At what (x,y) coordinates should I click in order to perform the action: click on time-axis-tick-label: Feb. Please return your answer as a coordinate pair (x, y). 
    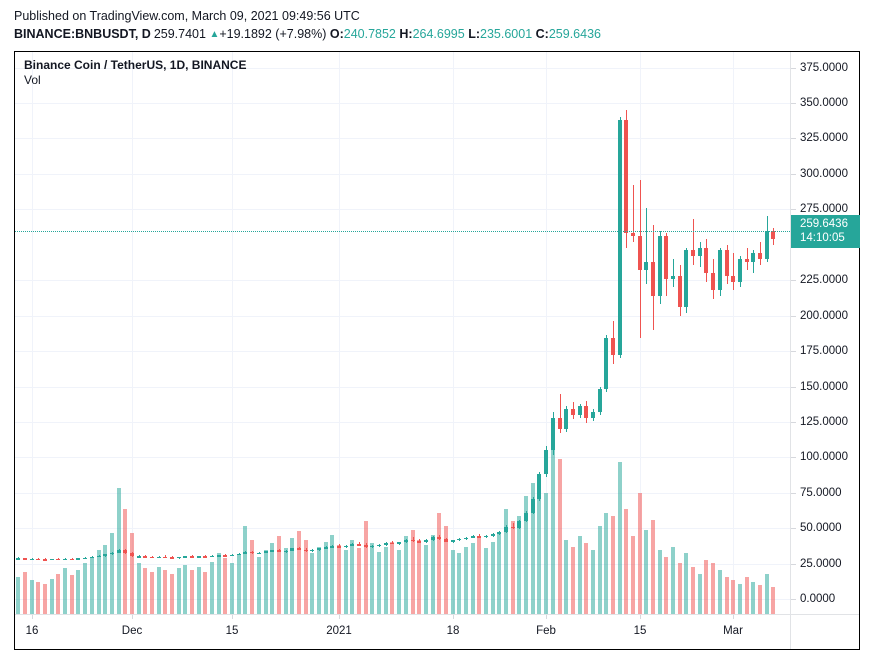
    Looking at the image, I should click on (546, 631).